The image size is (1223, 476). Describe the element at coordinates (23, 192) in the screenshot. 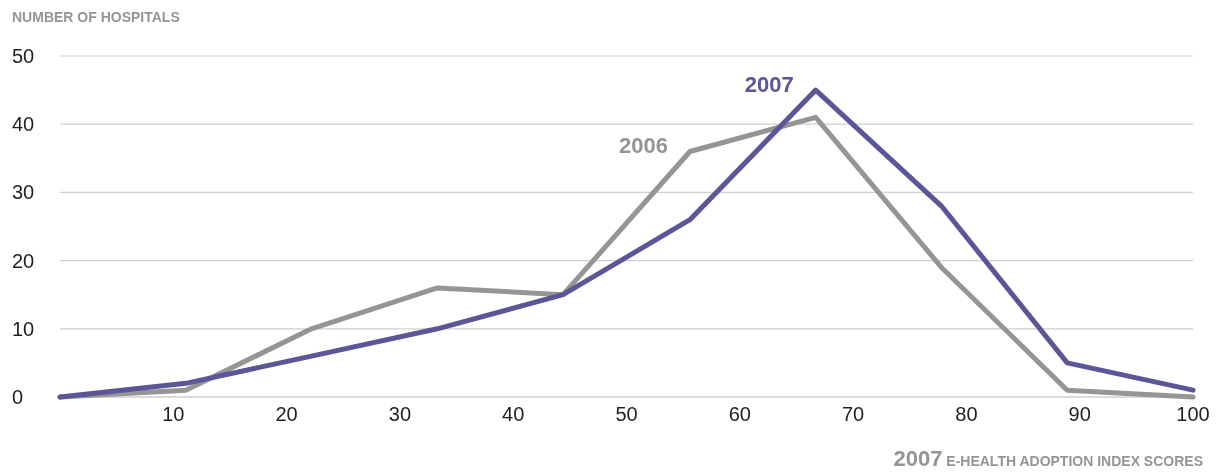

I see `y-tick-label: 30` at that location.